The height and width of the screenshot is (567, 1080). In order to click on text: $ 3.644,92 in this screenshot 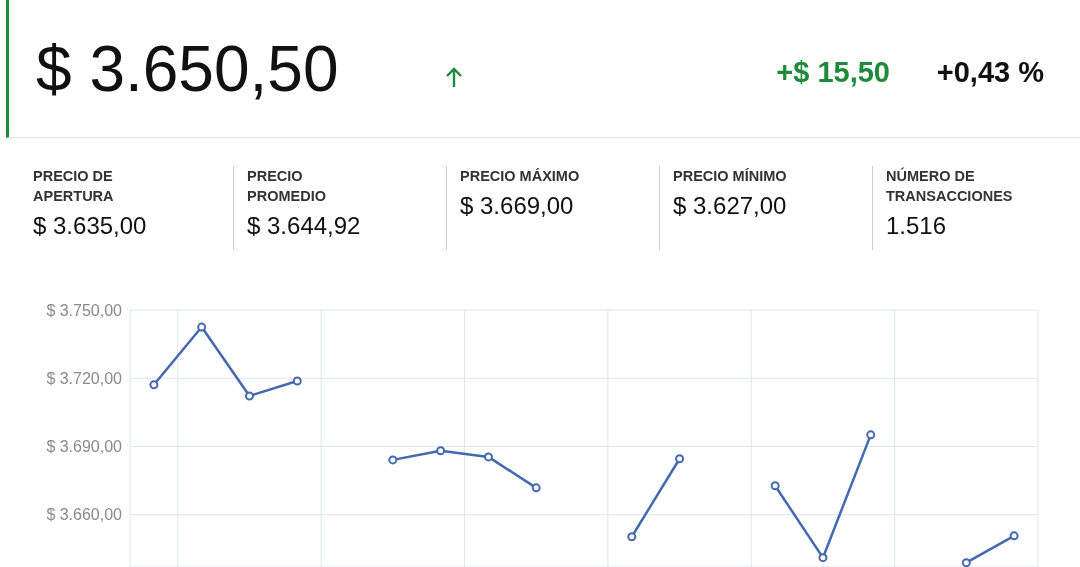, I will do `click(304, 226)`.